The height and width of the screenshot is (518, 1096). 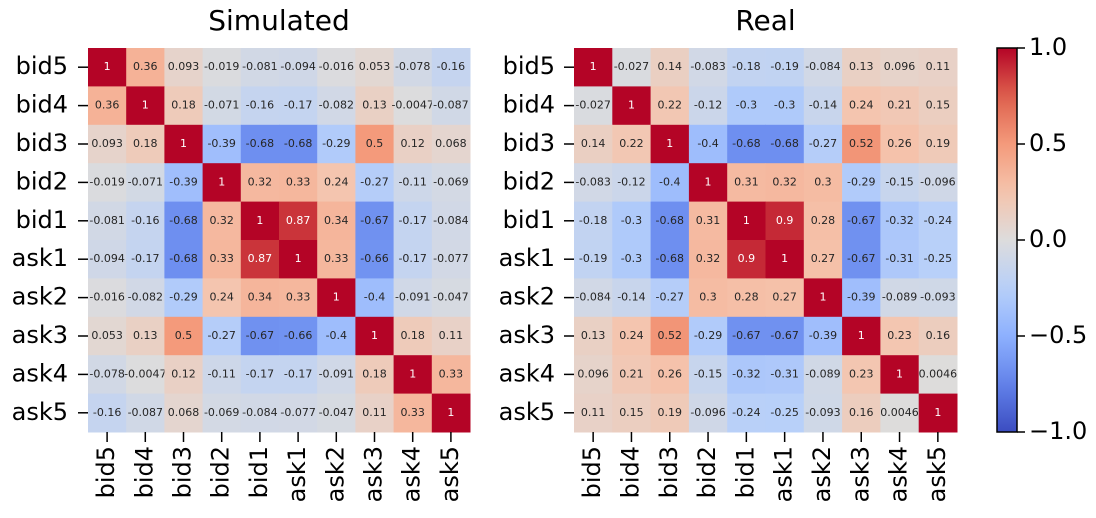 I want to click on x-tick-label: ask3, so click(x=374, y=474).